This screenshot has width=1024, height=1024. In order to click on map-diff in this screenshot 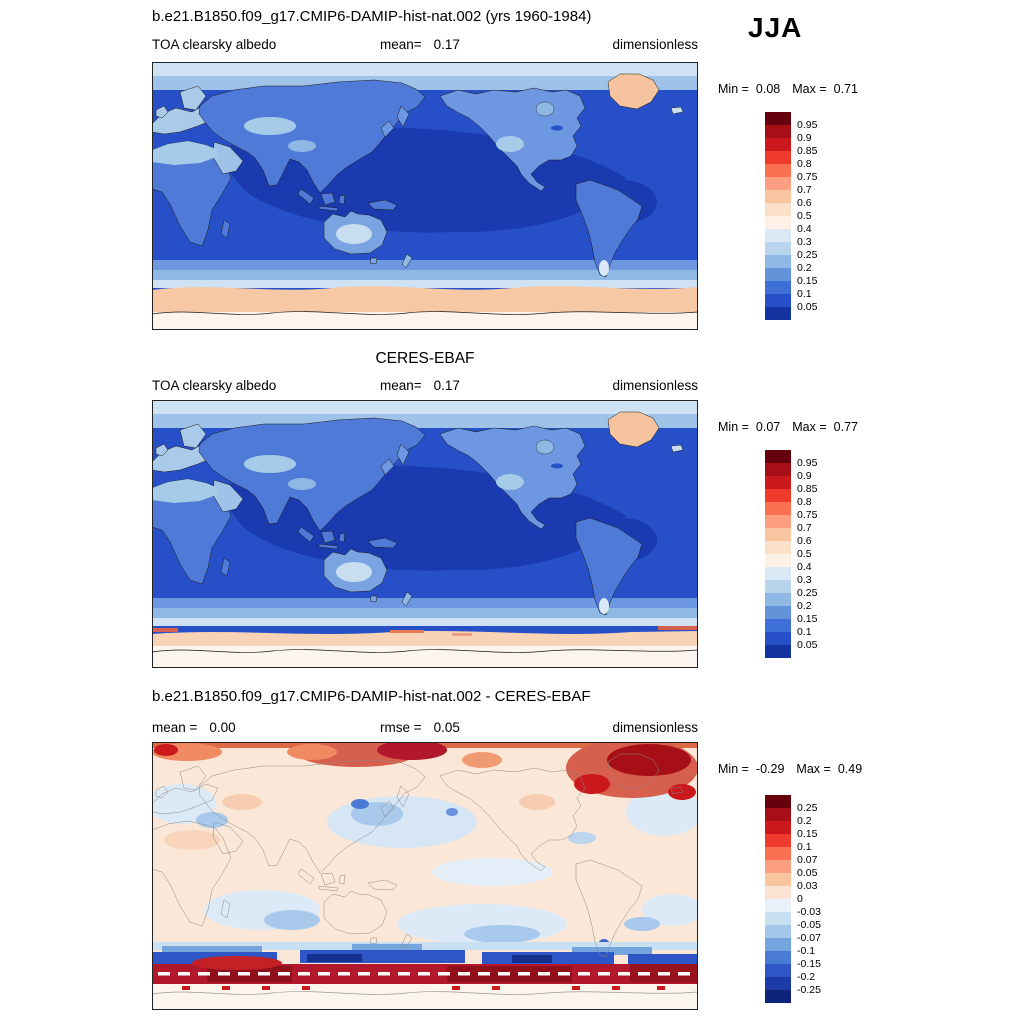, I will do `click(425, 876)`.